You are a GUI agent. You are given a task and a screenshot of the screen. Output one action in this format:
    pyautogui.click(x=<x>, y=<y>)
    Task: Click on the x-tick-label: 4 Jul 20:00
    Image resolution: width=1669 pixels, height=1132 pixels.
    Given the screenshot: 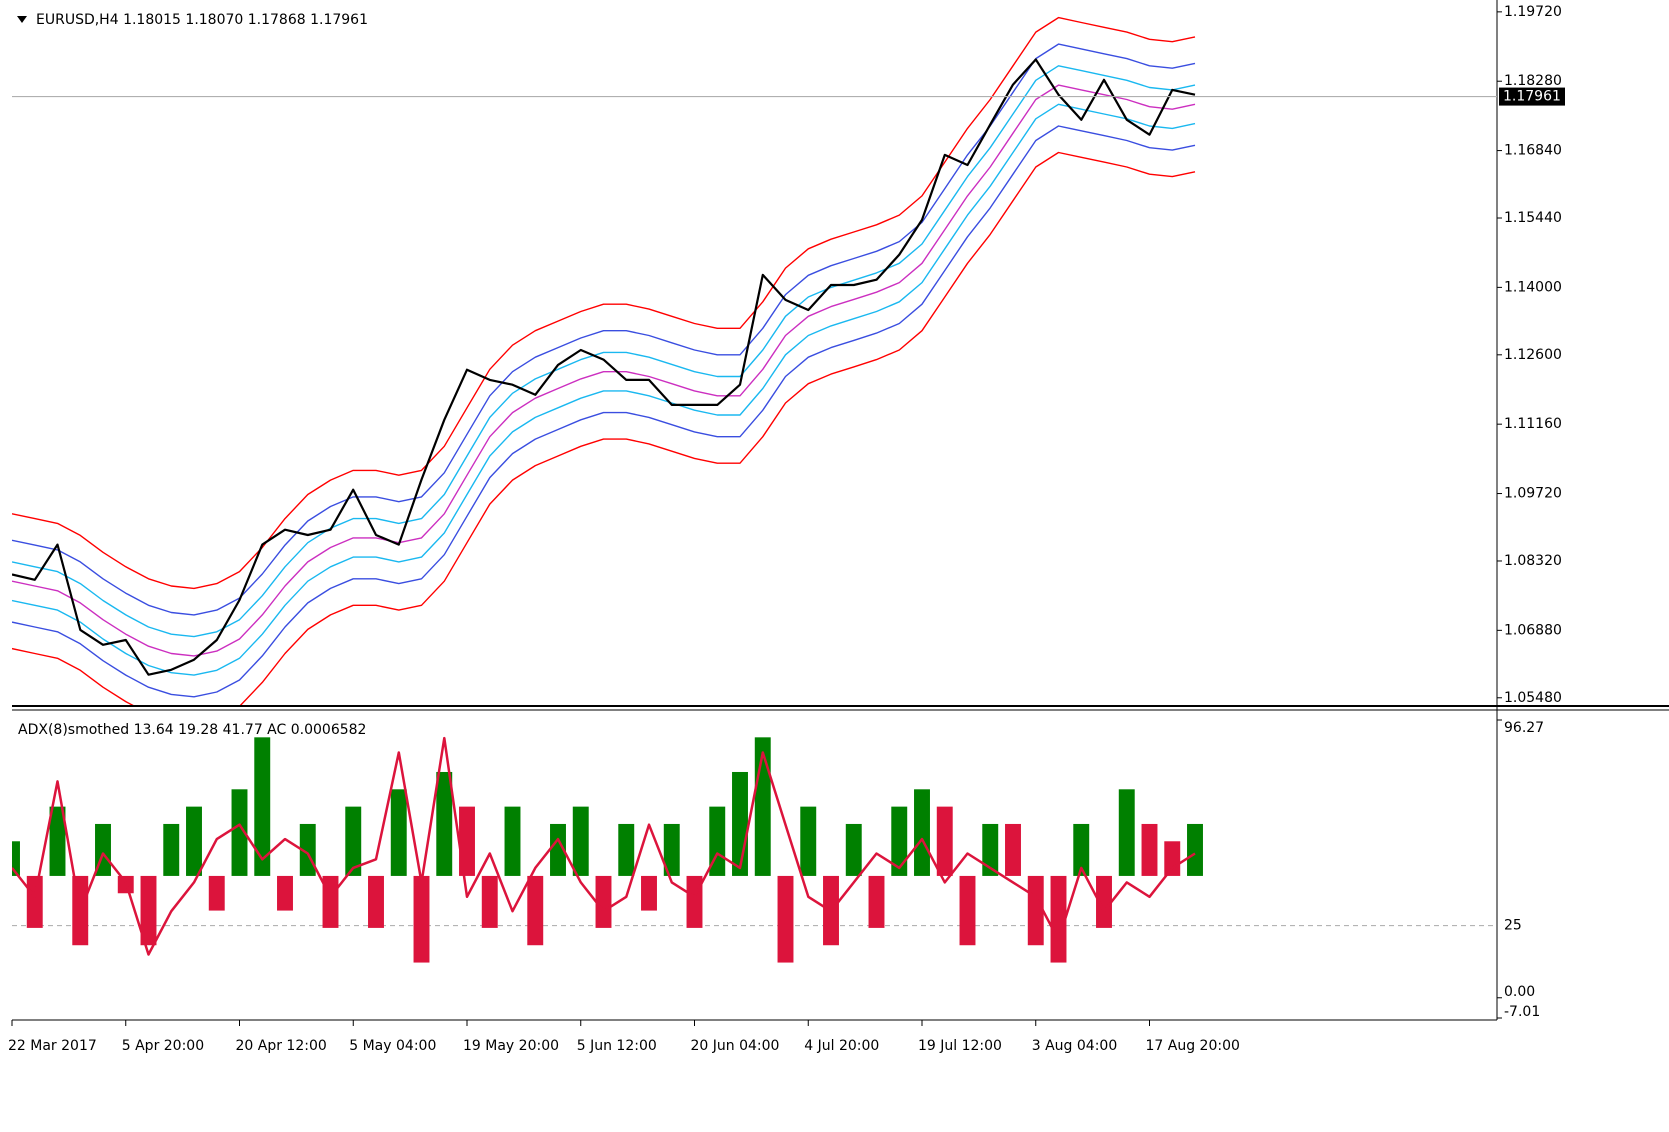 What is the action you would take?
    pyautogui.click(x=841, y=1046)
    